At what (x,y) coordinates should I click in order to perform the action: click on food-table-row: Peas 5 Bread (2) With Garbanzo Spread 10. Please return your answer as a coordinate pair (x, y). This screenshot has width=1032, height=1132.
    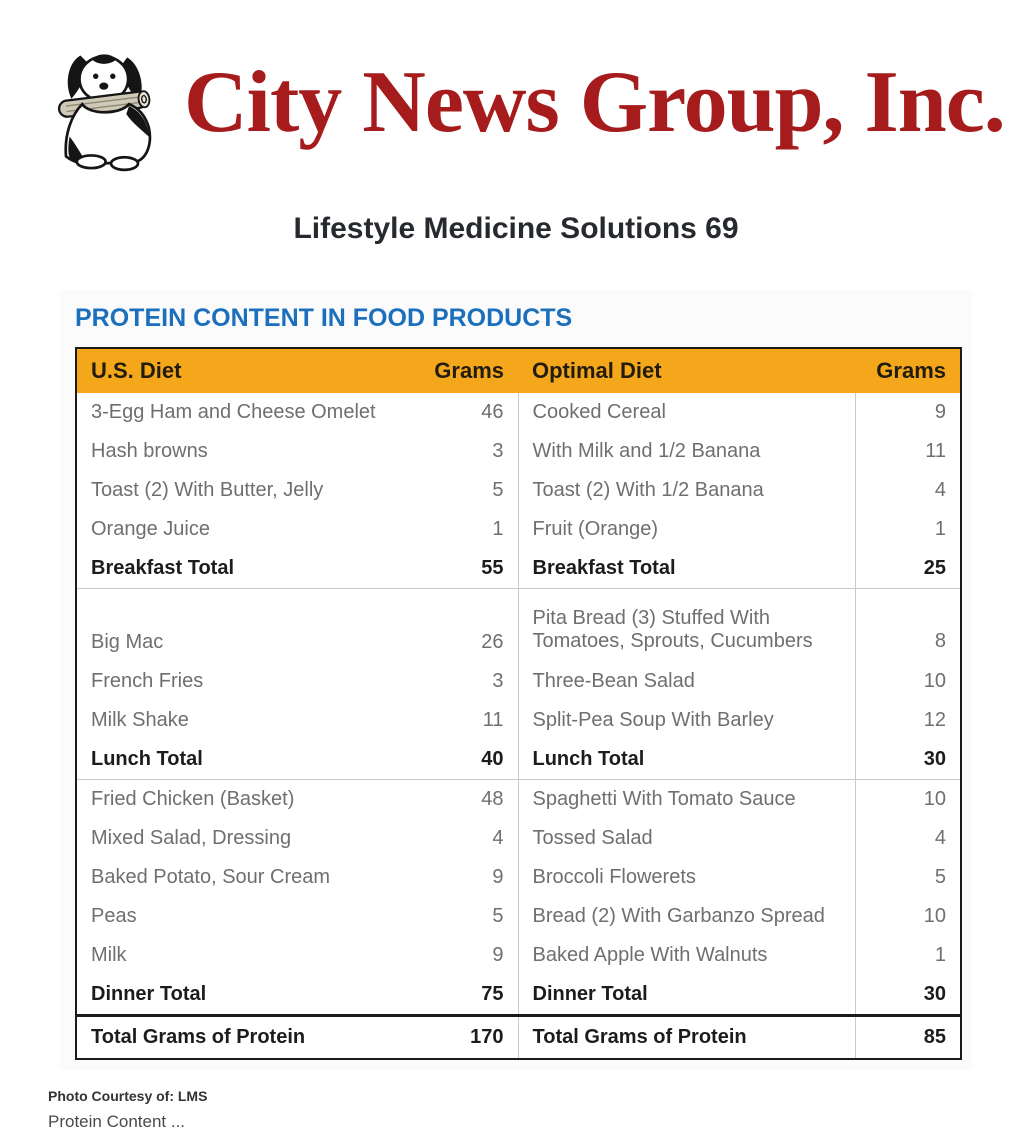
    Looking at the image, I should click on (518, 916).